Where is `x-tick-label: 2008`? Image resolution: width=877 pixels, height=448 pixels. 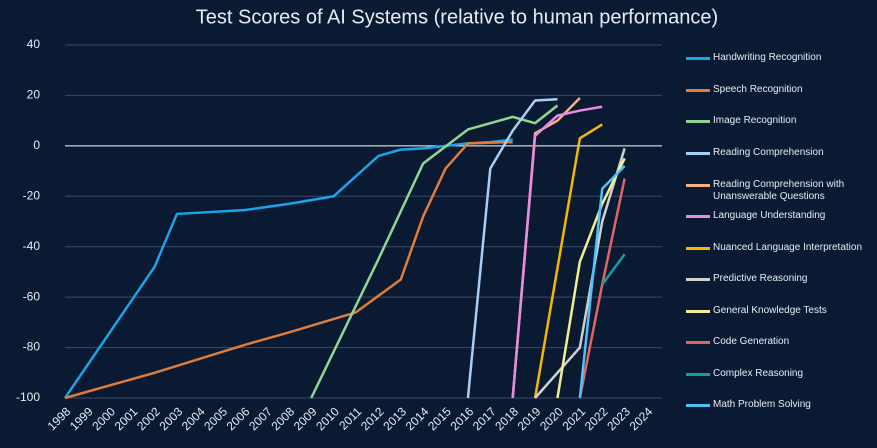 x-tick-label: 2008 is located at coordinates (282, 418).